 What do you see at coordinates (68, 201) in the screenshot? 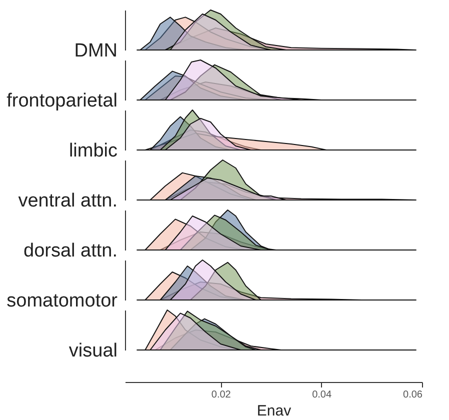
I see `y-axis-title: ventral attn.` at bounding box center [68, 201].